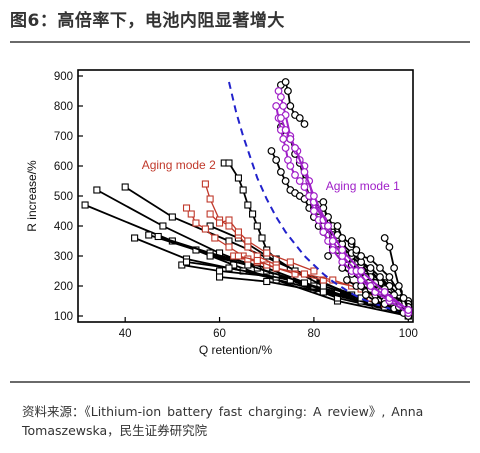 Image resolution: width=480 pixels, height=453 pixels. What do you see at coordinates (63, 257) in the screenshot?
I see `y-tick-label: 300` at bounding box center [63, 257].